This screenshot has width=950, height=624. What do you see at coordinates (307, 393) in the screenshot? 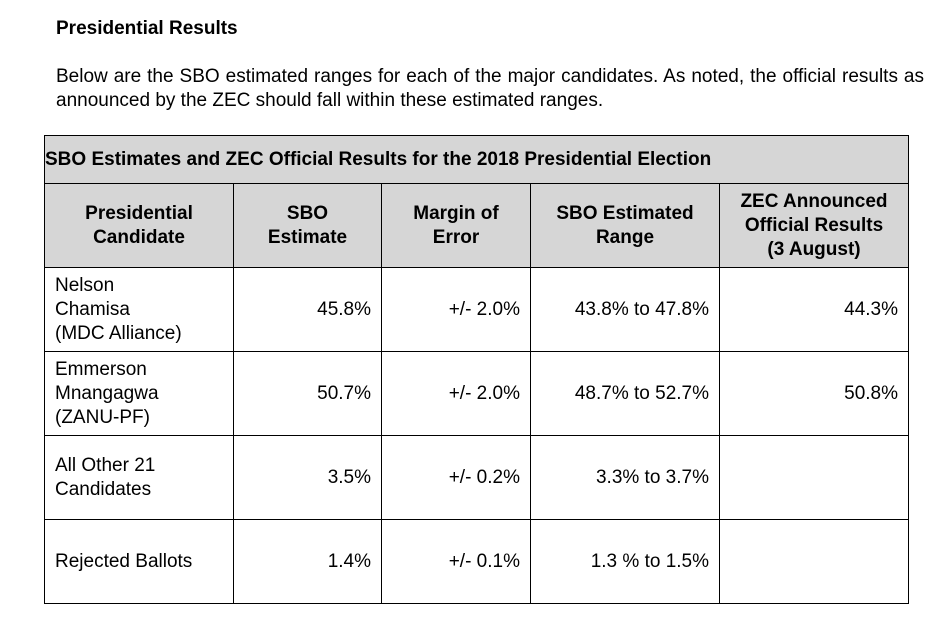
I see `estimate-cell: 50.7%` at bounding box center [307, 393].